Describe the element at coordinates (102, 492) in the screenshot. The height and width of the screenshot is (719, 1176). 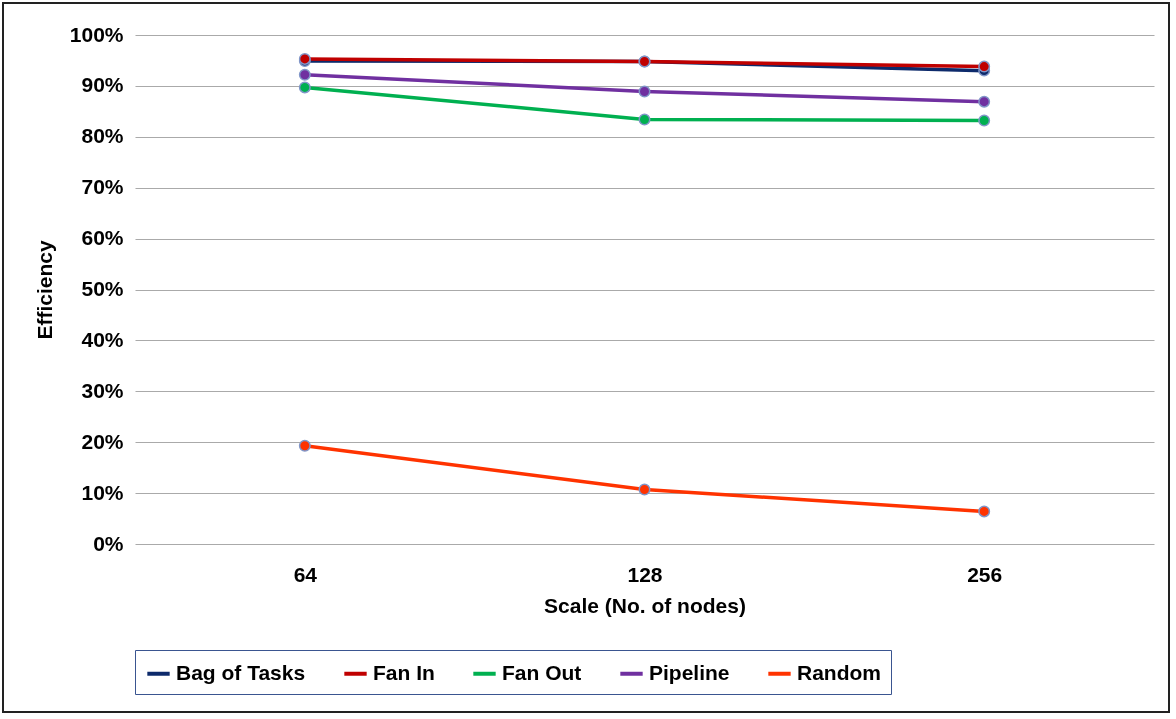
I see `y-tick-label: 10%` at that location.